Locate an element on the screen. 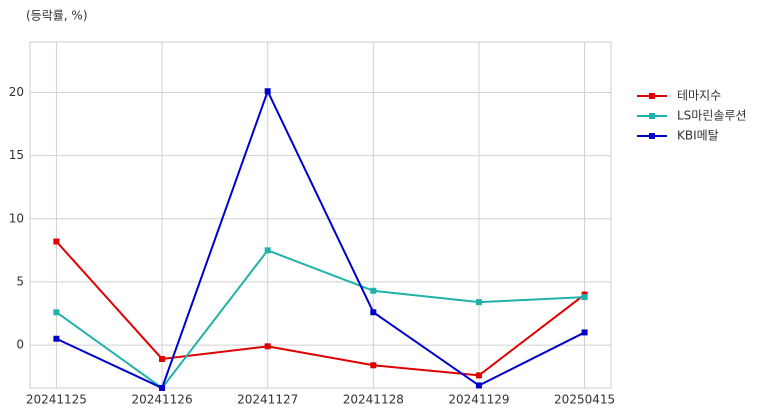  y-axis-label: (등락률, %) is located at coordinates (57, 16).